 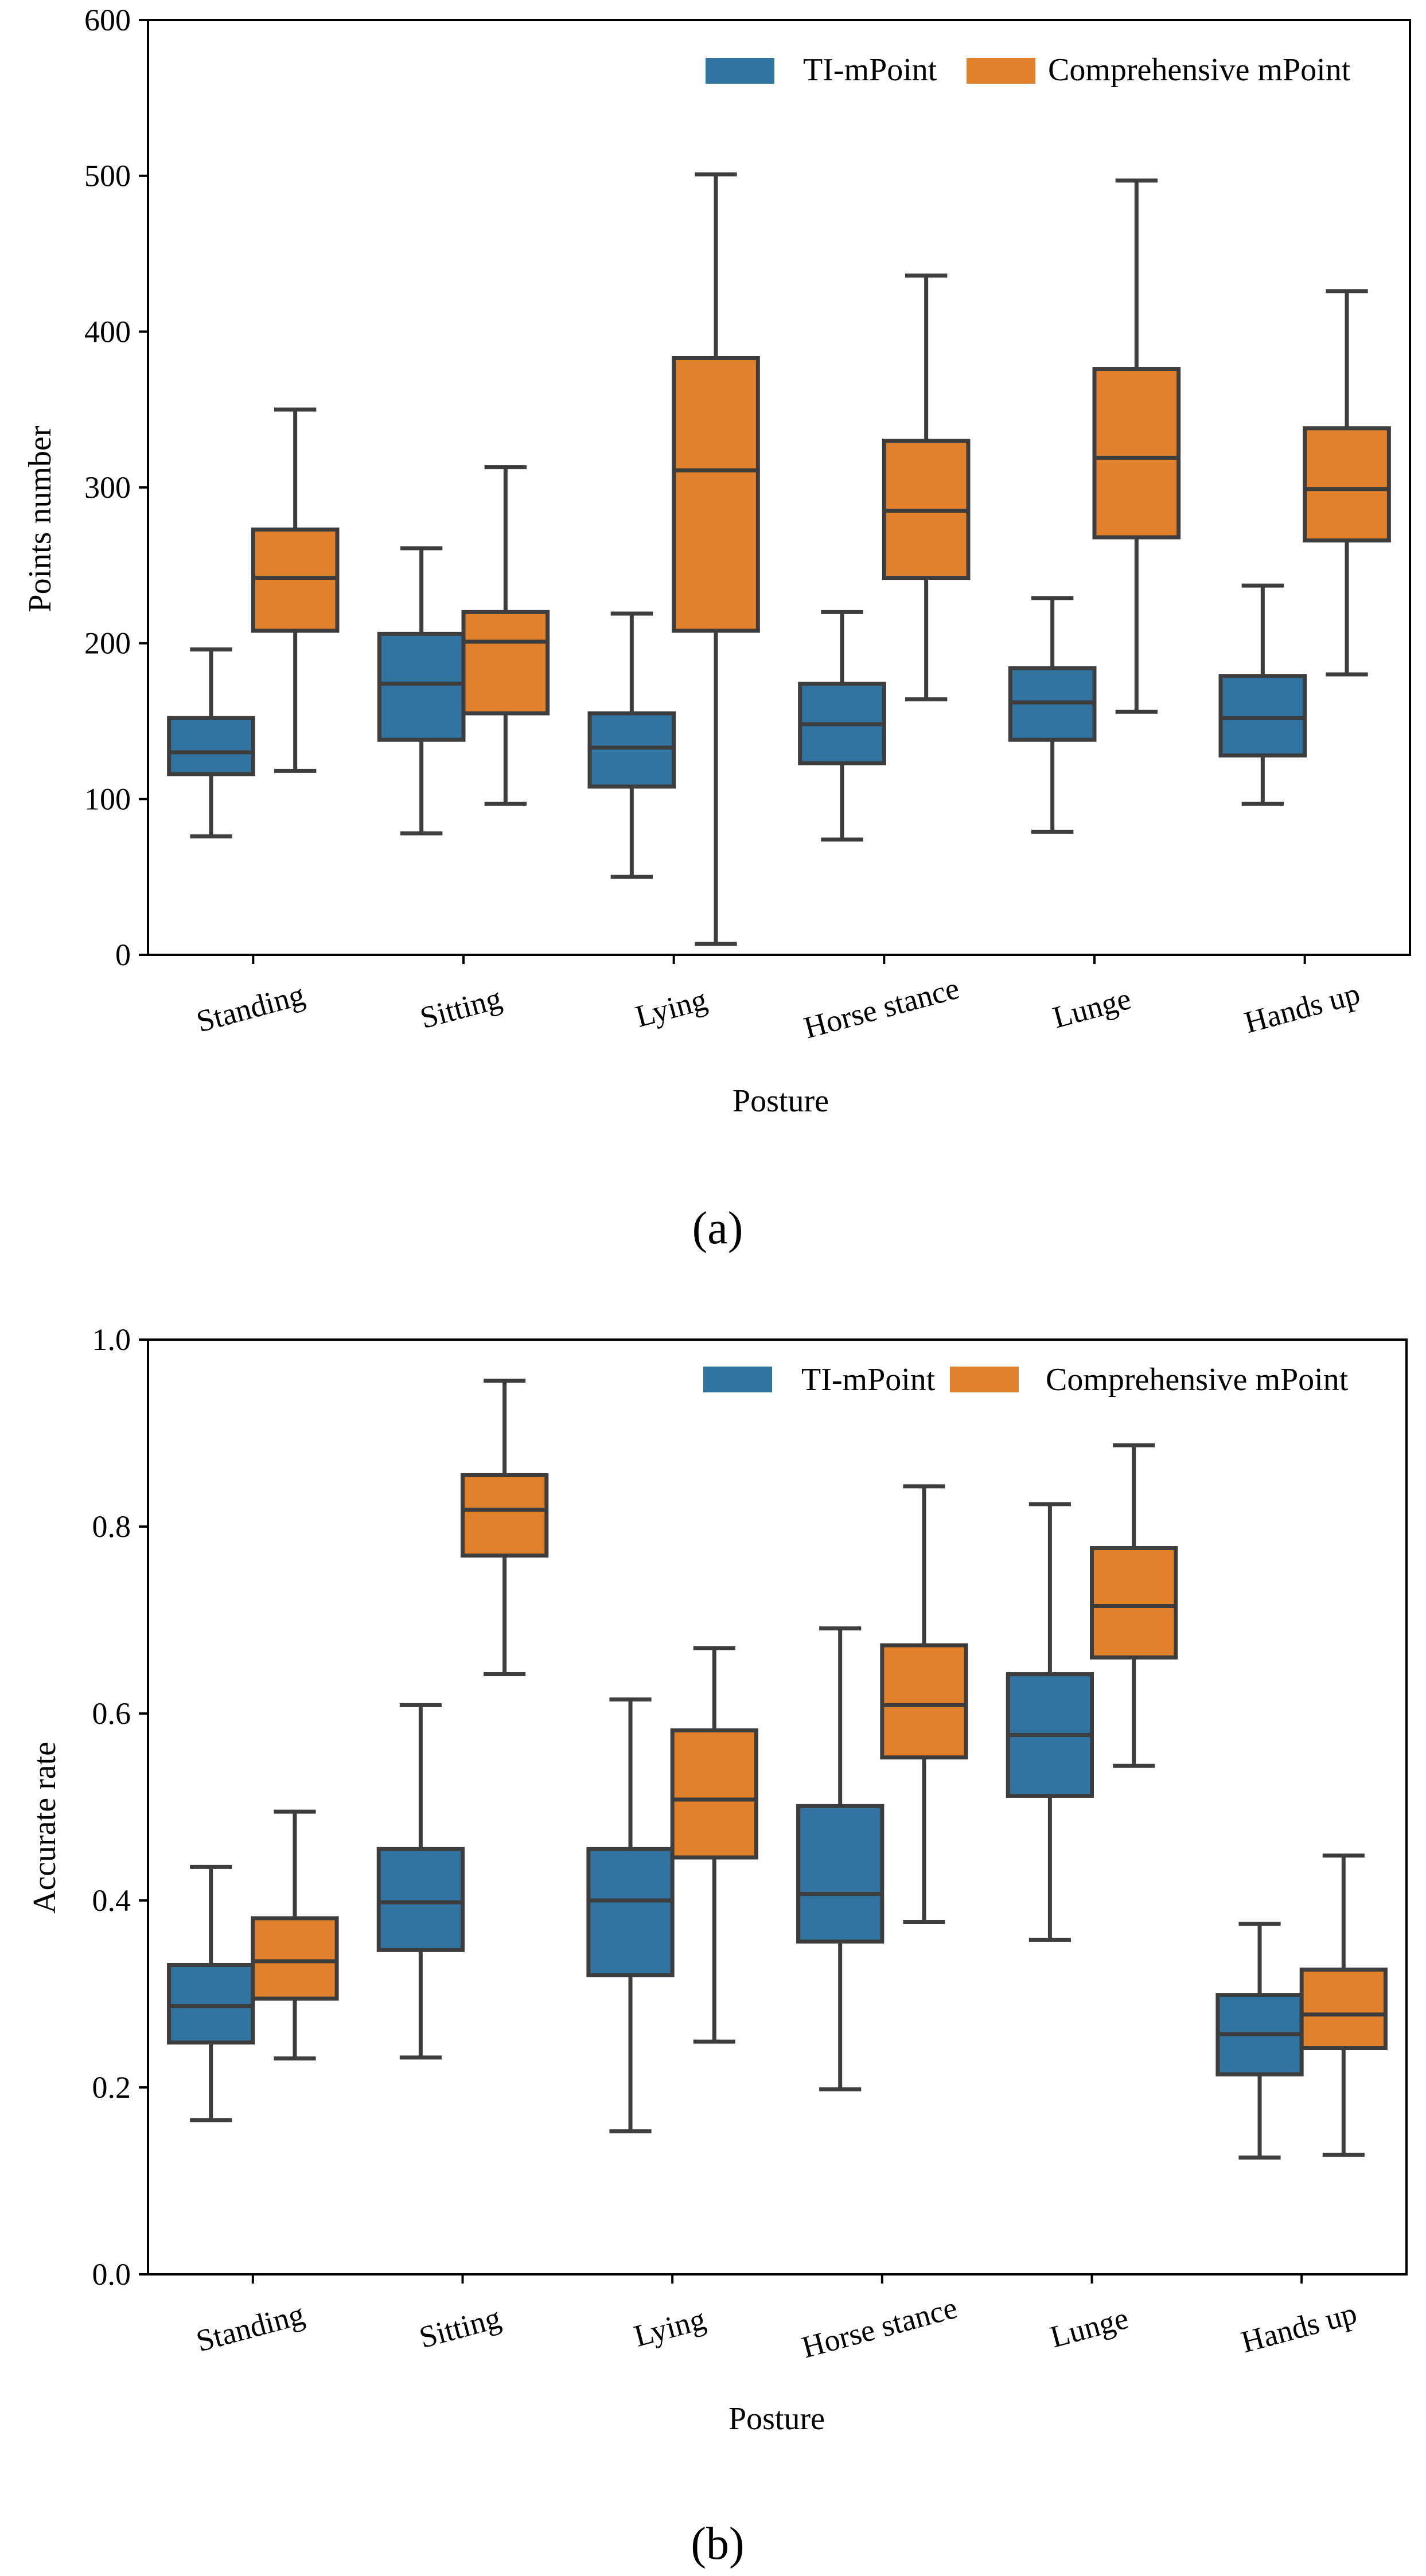 What do you see at coordinates (111, 1901) in the screenshot?
I see `y-tick-label: 0.4` at bounding box center [111, 1901].